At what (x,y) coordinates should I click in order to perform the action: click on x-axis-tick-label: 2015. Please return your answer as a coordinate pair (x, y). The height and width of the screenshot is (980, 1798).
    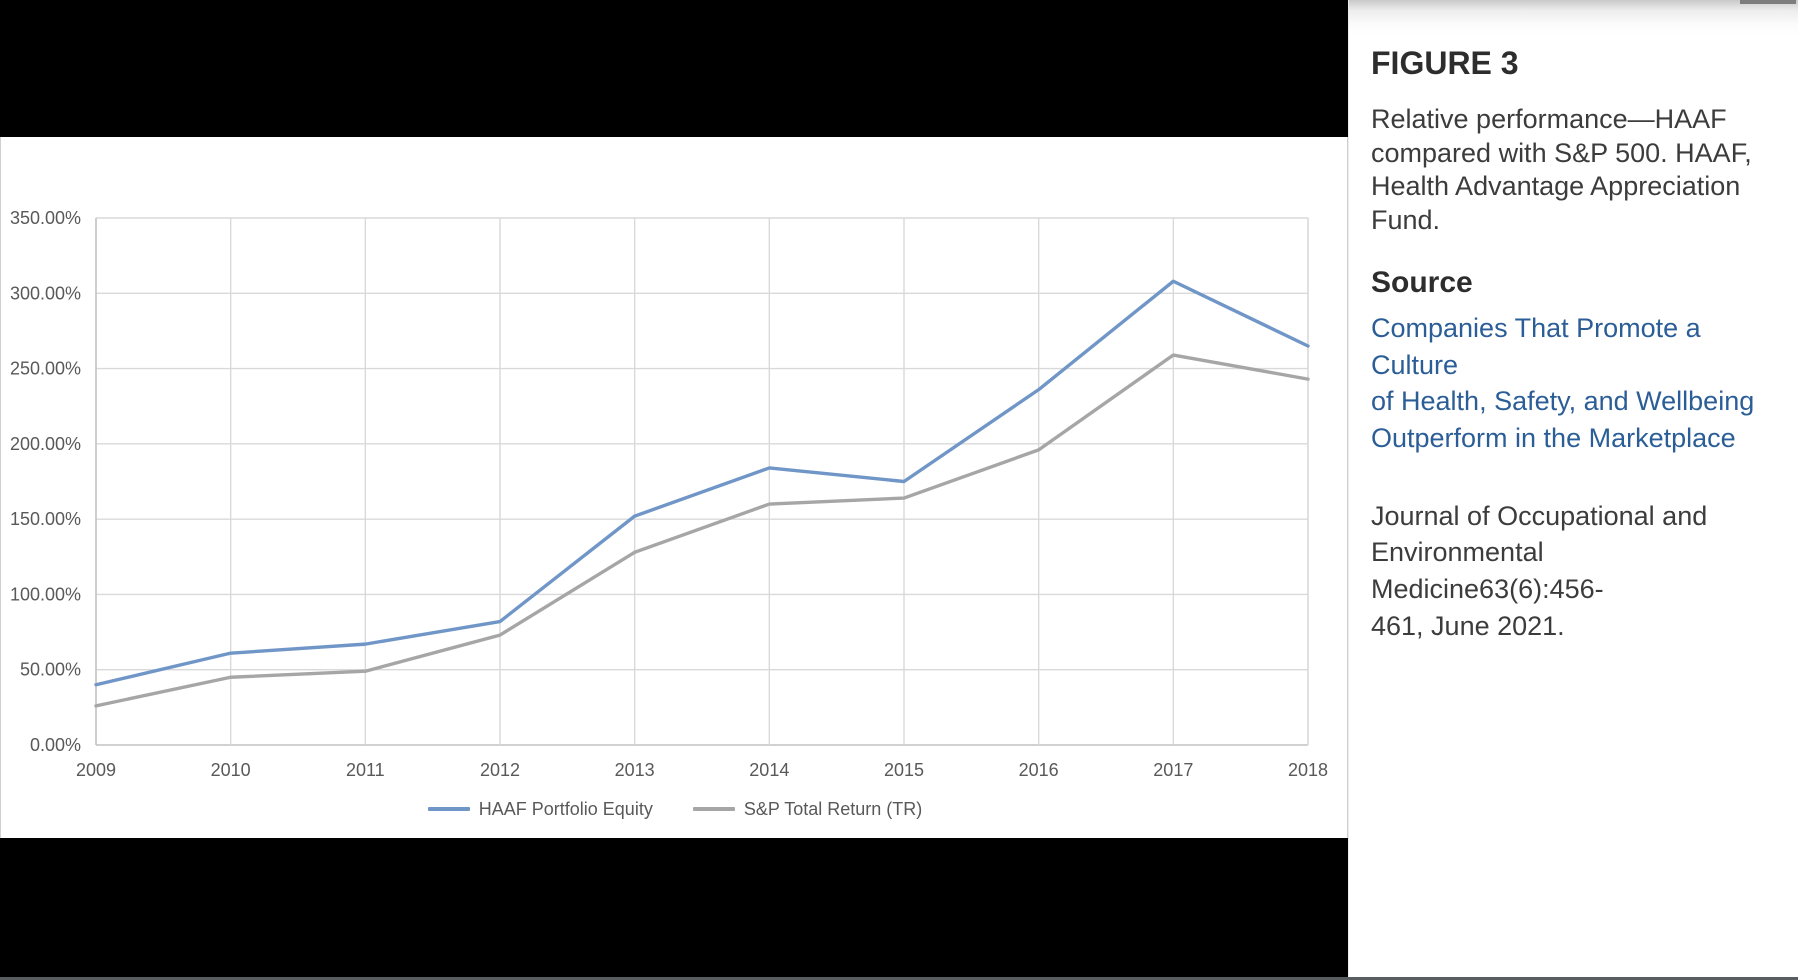
    Looking at the image, I should click on (904, 770).